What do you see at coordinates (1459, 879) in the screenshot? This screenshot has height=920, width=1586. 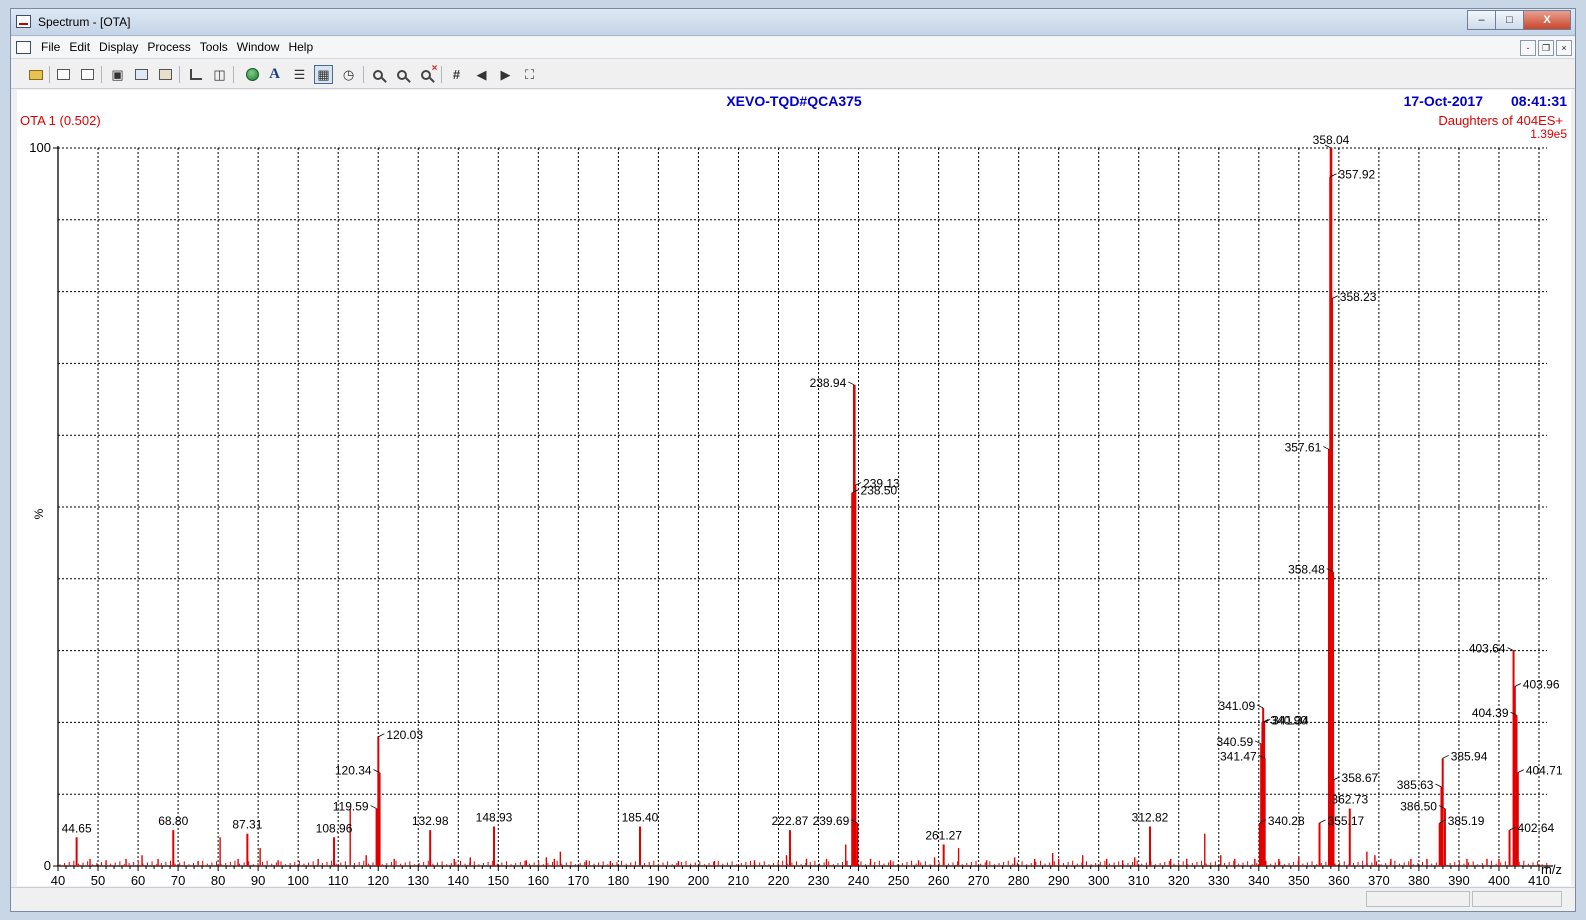 I see `x-tick-label: 390` at bounding box center [1459, 879].